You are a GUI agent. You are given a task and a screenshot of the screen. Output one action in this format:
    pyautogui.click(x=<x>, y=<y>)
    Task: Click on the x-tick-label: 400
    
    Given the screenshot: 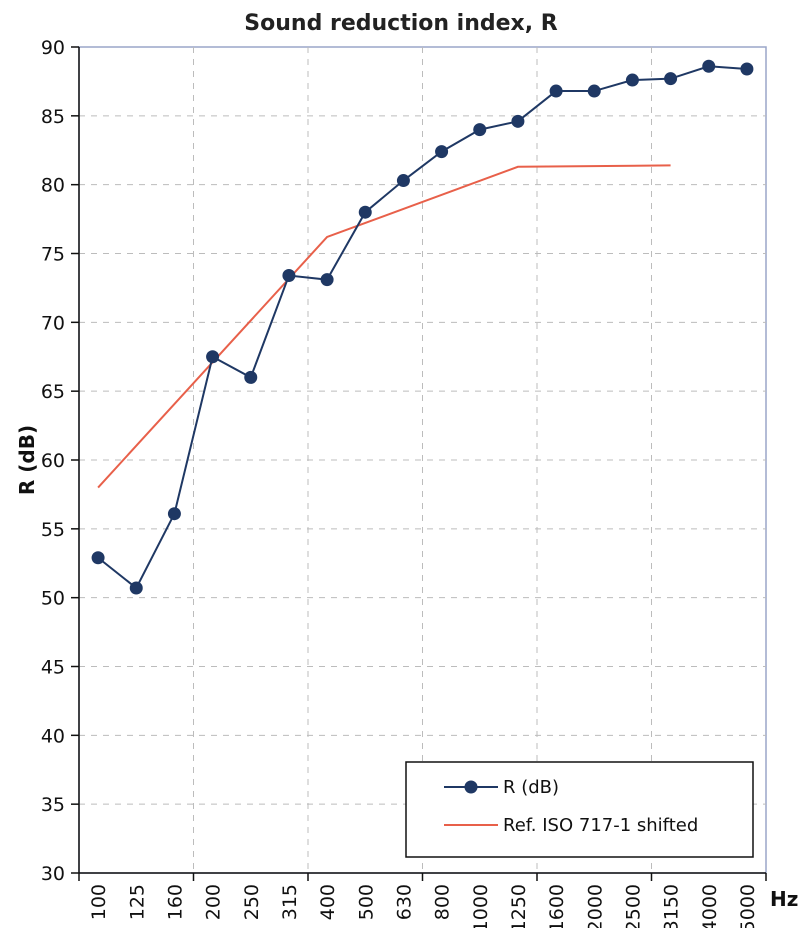 What is the action you would take?
    pyautogui.click(x=328, y=902)
    